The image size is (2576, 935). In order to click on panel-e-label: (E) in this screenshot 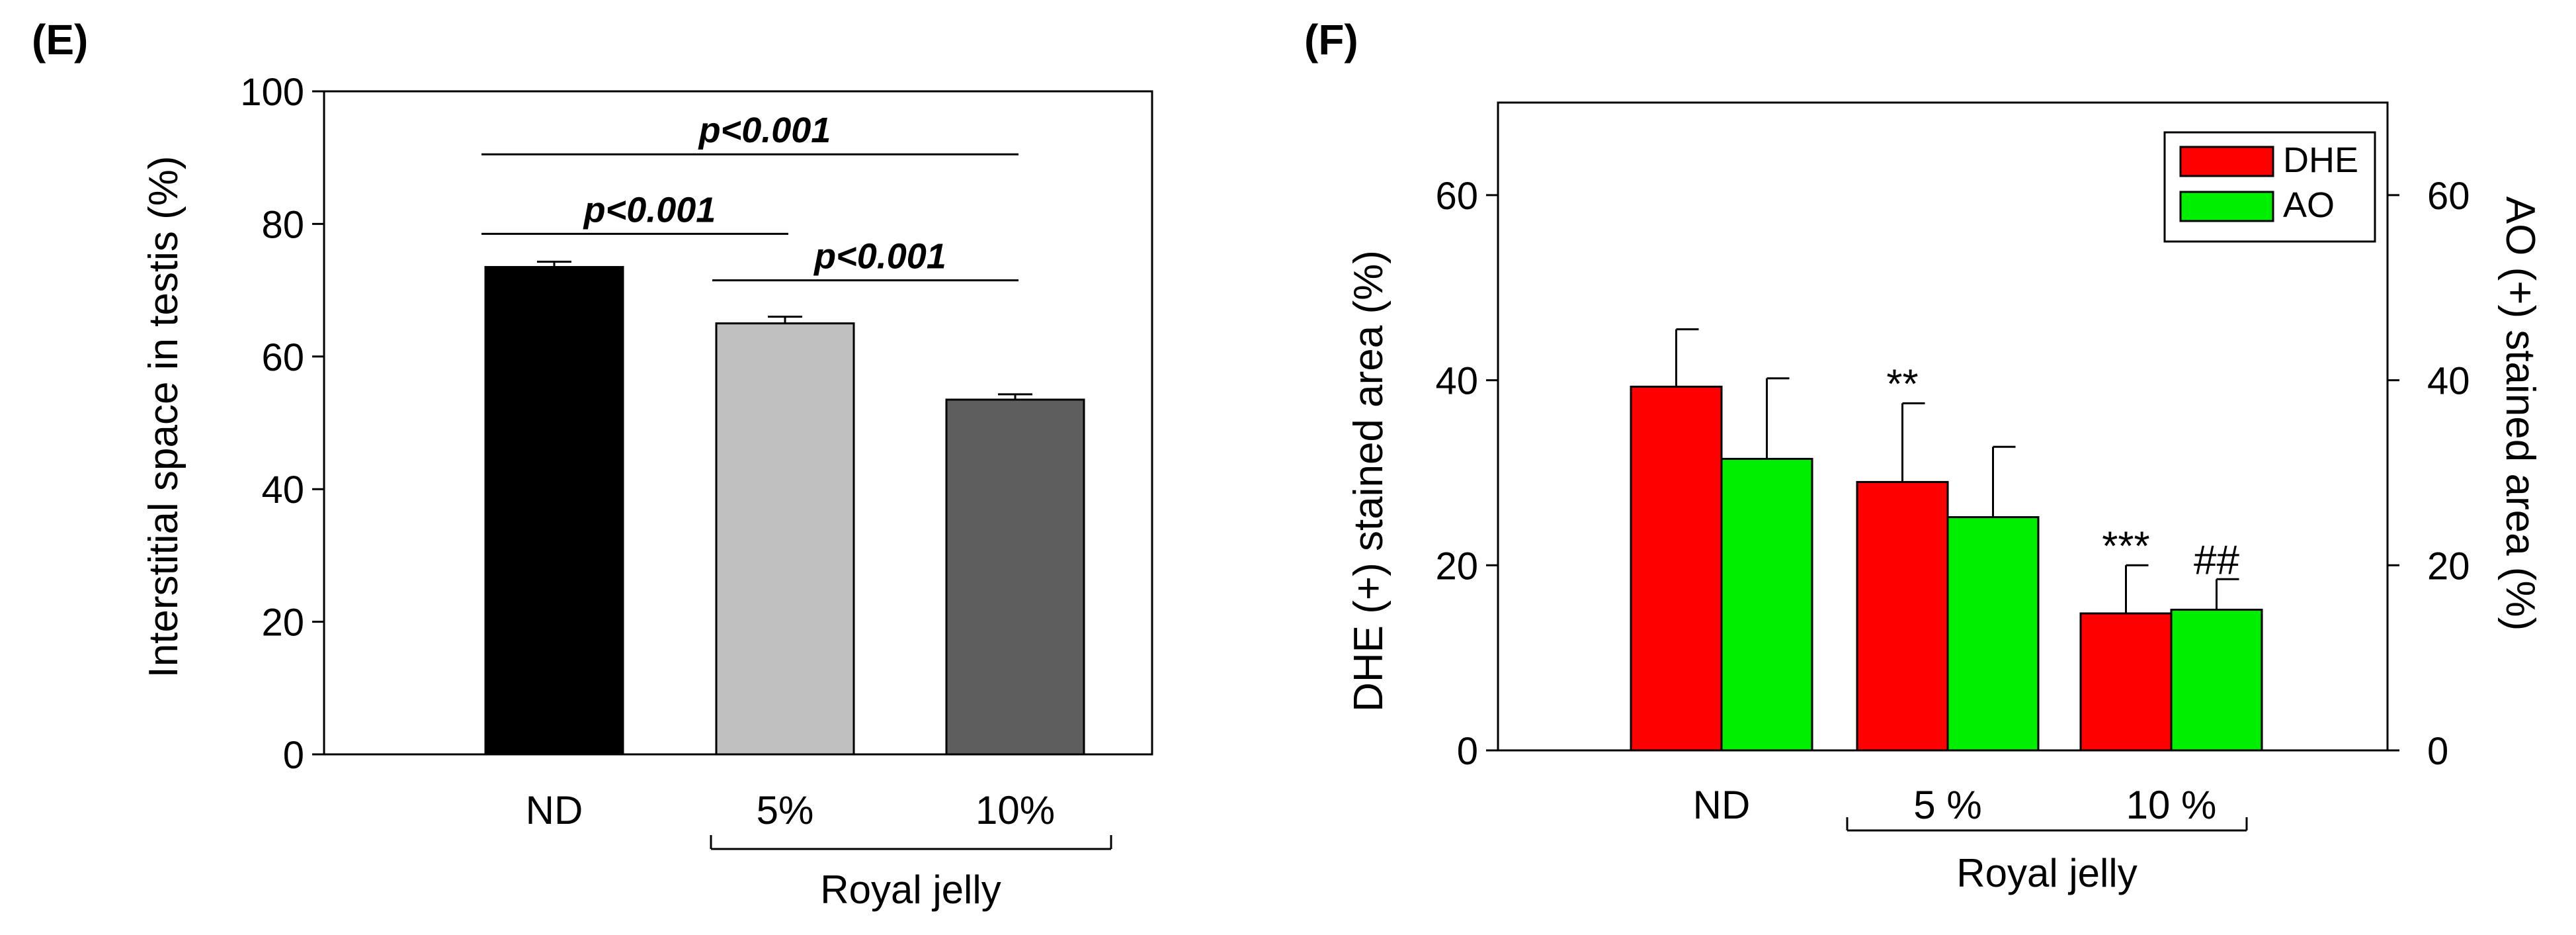, I will do `click(60, 40)`.